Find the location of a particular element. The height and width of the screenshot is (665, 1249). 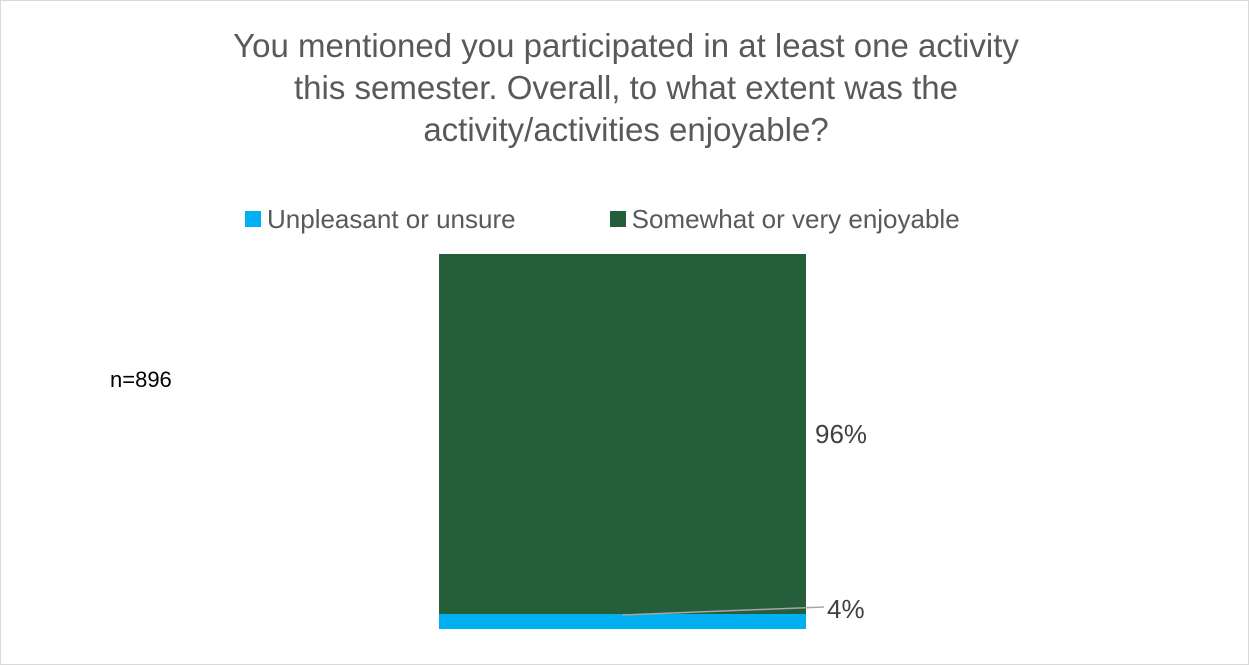

legend-item-unpleasant: Unpleasant or unsure is located at coordinates (380, 219).